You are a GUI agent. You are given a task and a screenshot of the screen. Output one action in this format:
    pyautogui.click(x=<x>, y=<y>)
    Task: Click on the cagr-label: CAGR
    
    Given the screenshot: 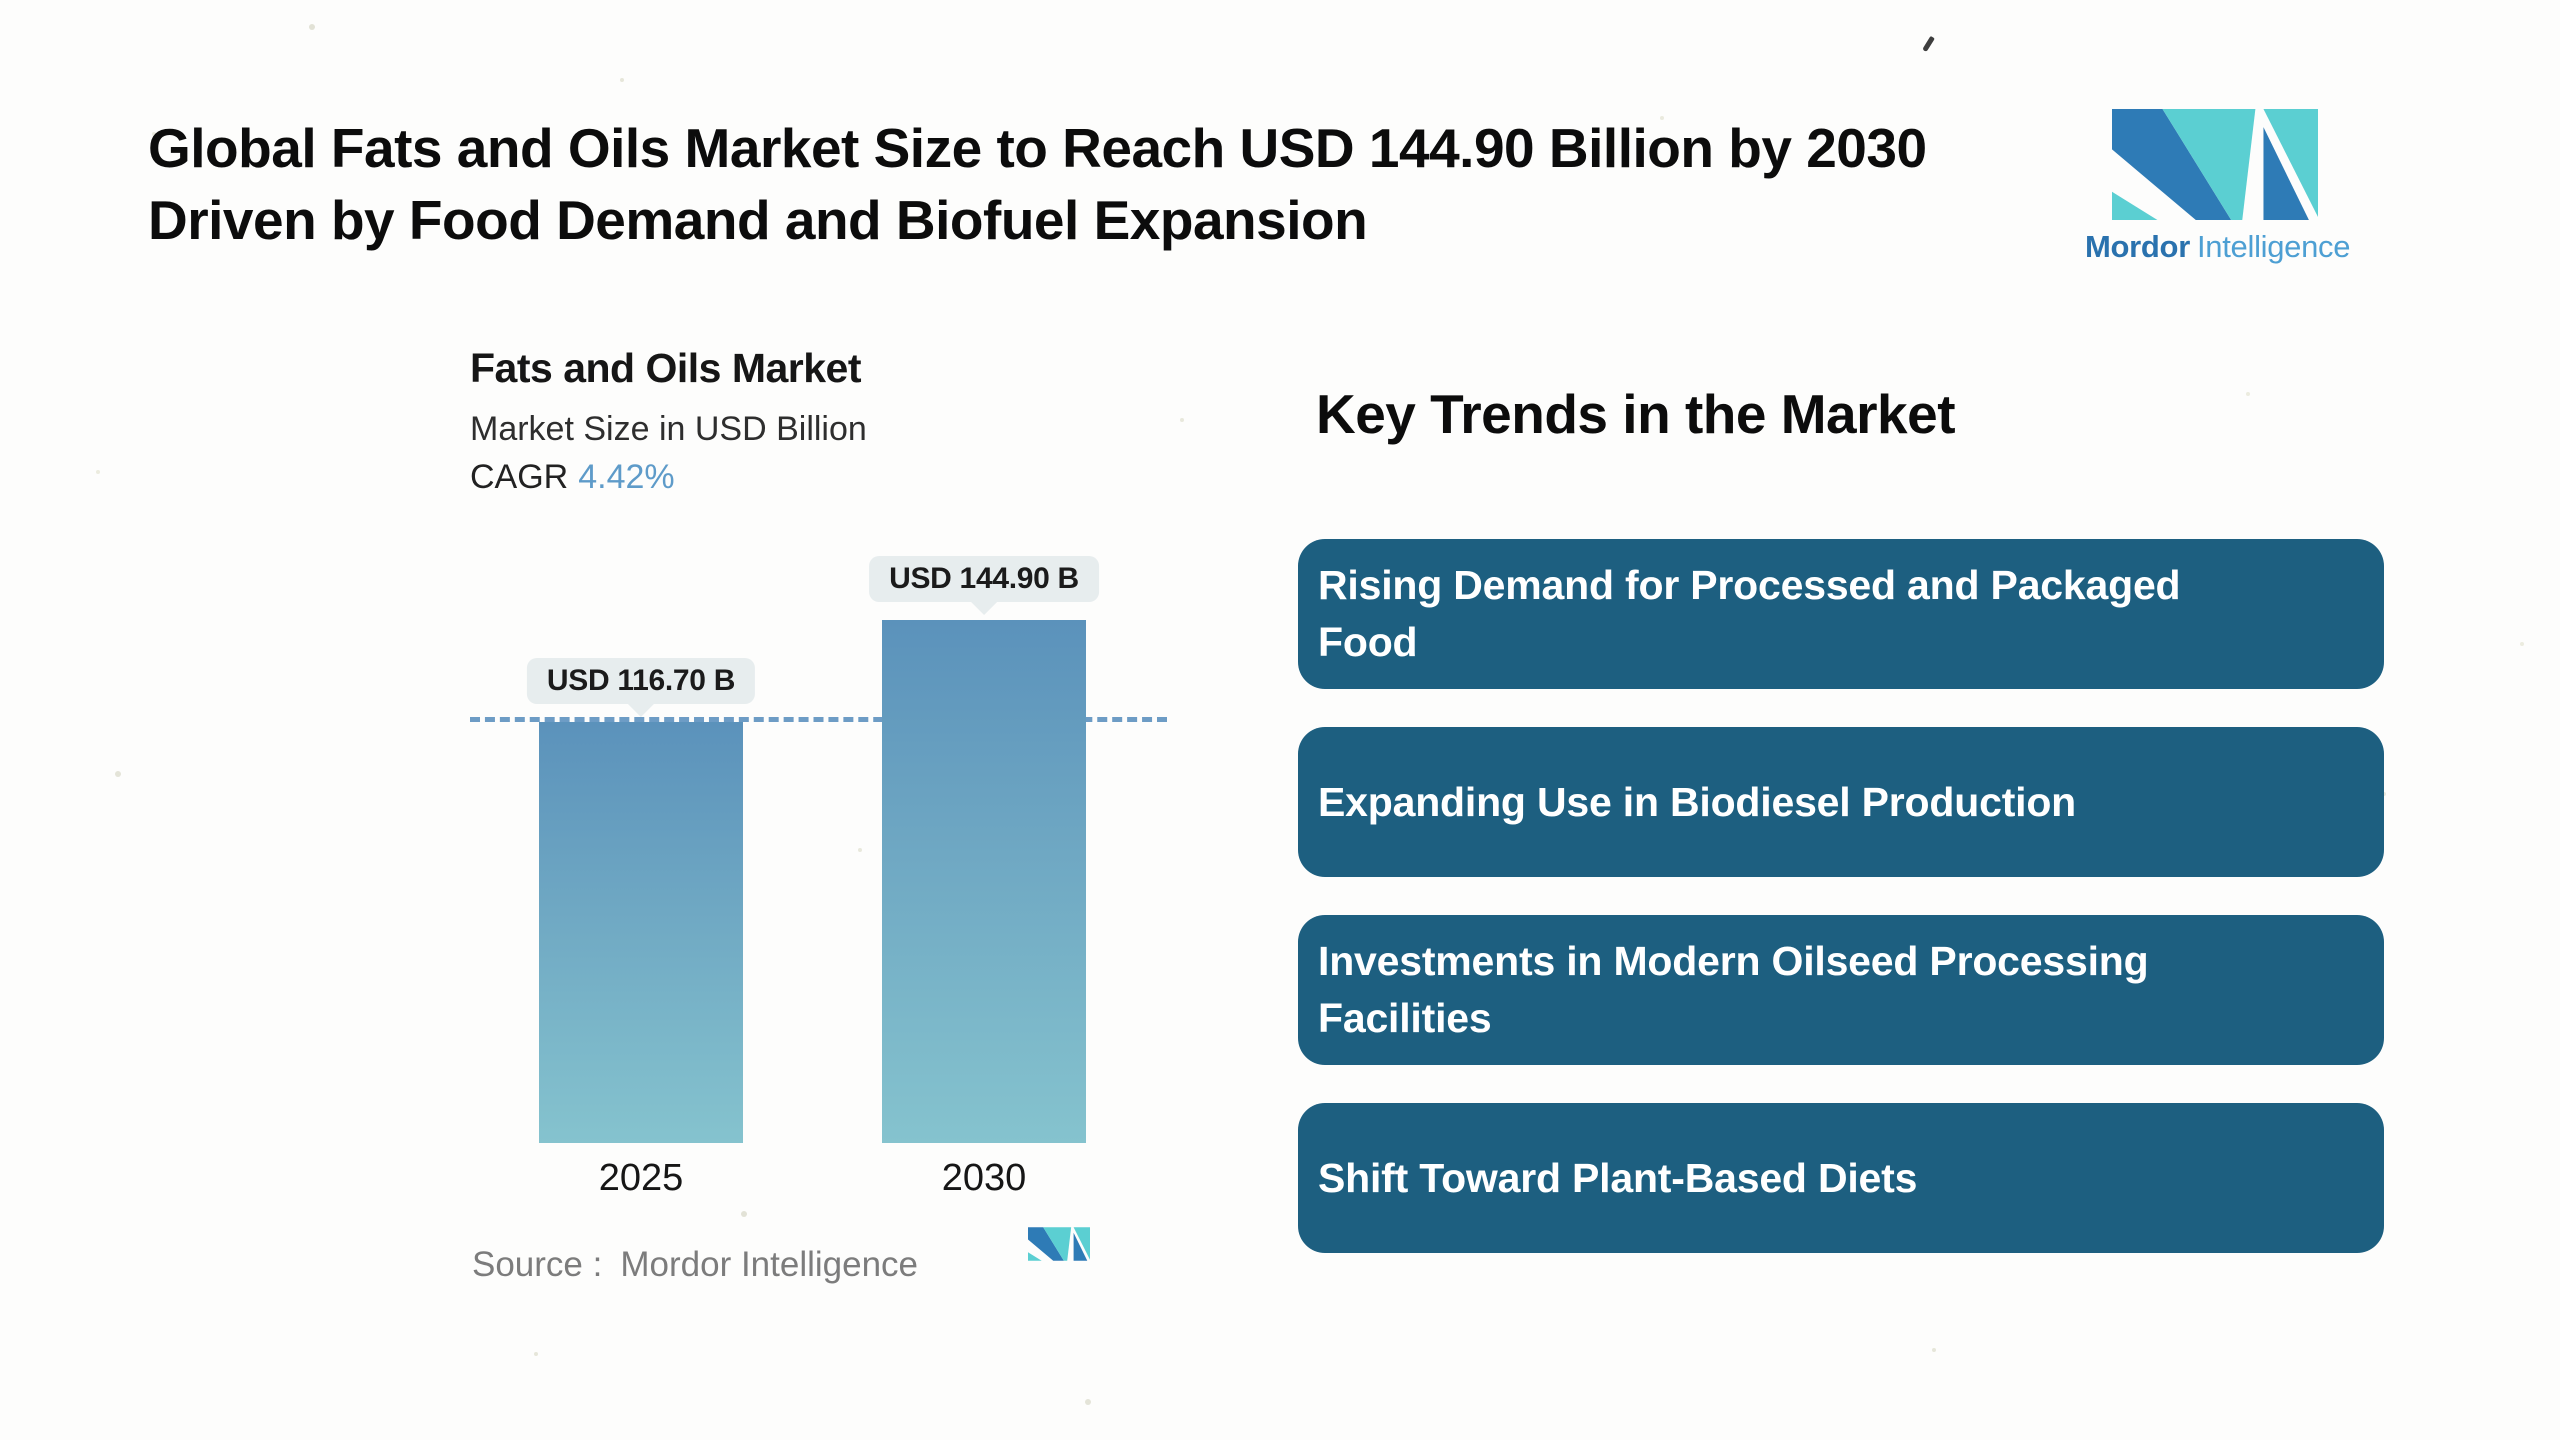 What is the action you would take?
    pyautogui.click(x=519, y=477)
    